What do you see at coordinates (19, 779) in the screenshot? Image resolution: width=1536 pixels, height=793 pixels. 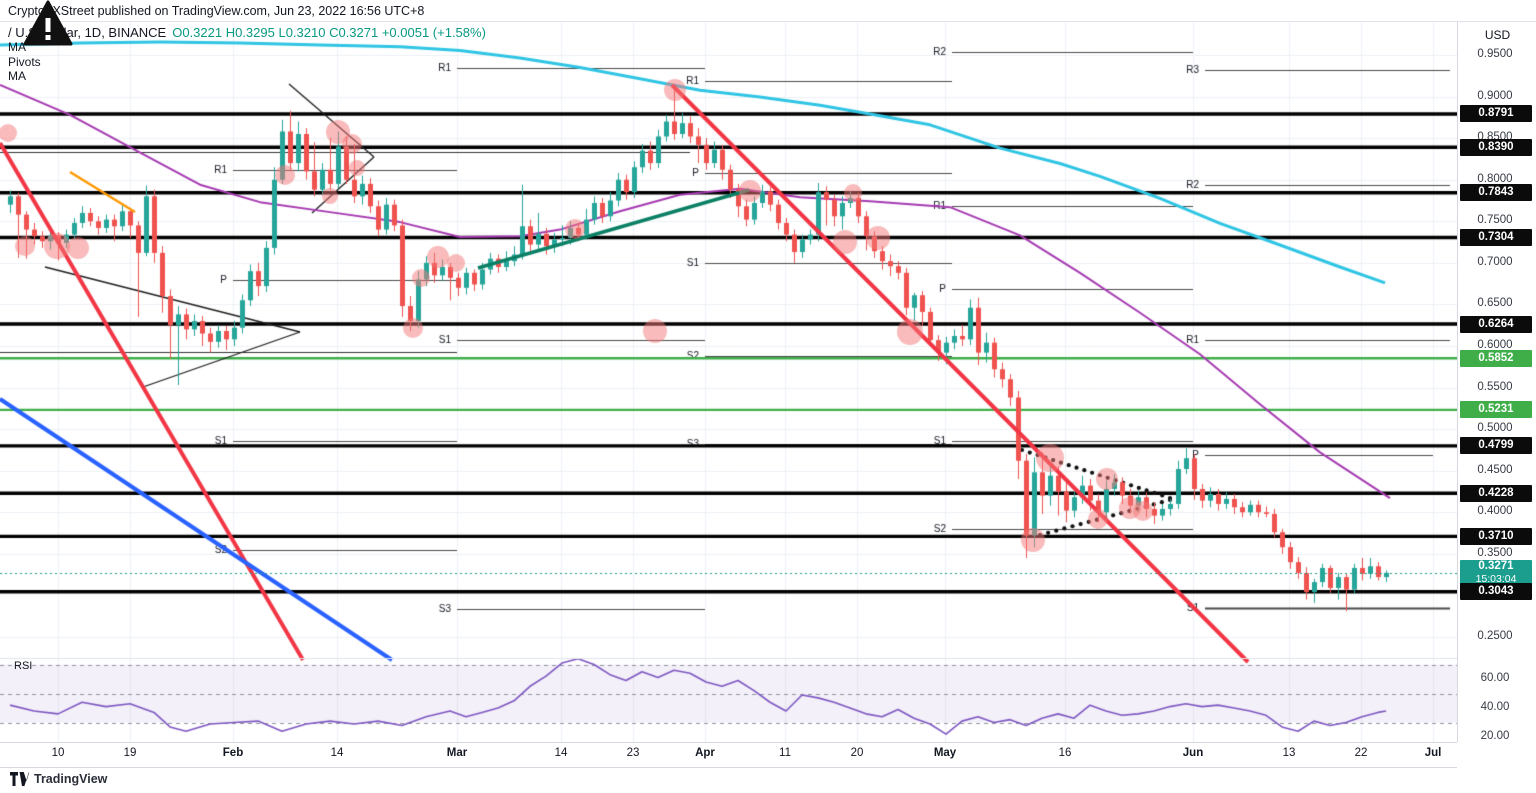 I see `tradingview-logo-icon` at bounding box center [19, 779].